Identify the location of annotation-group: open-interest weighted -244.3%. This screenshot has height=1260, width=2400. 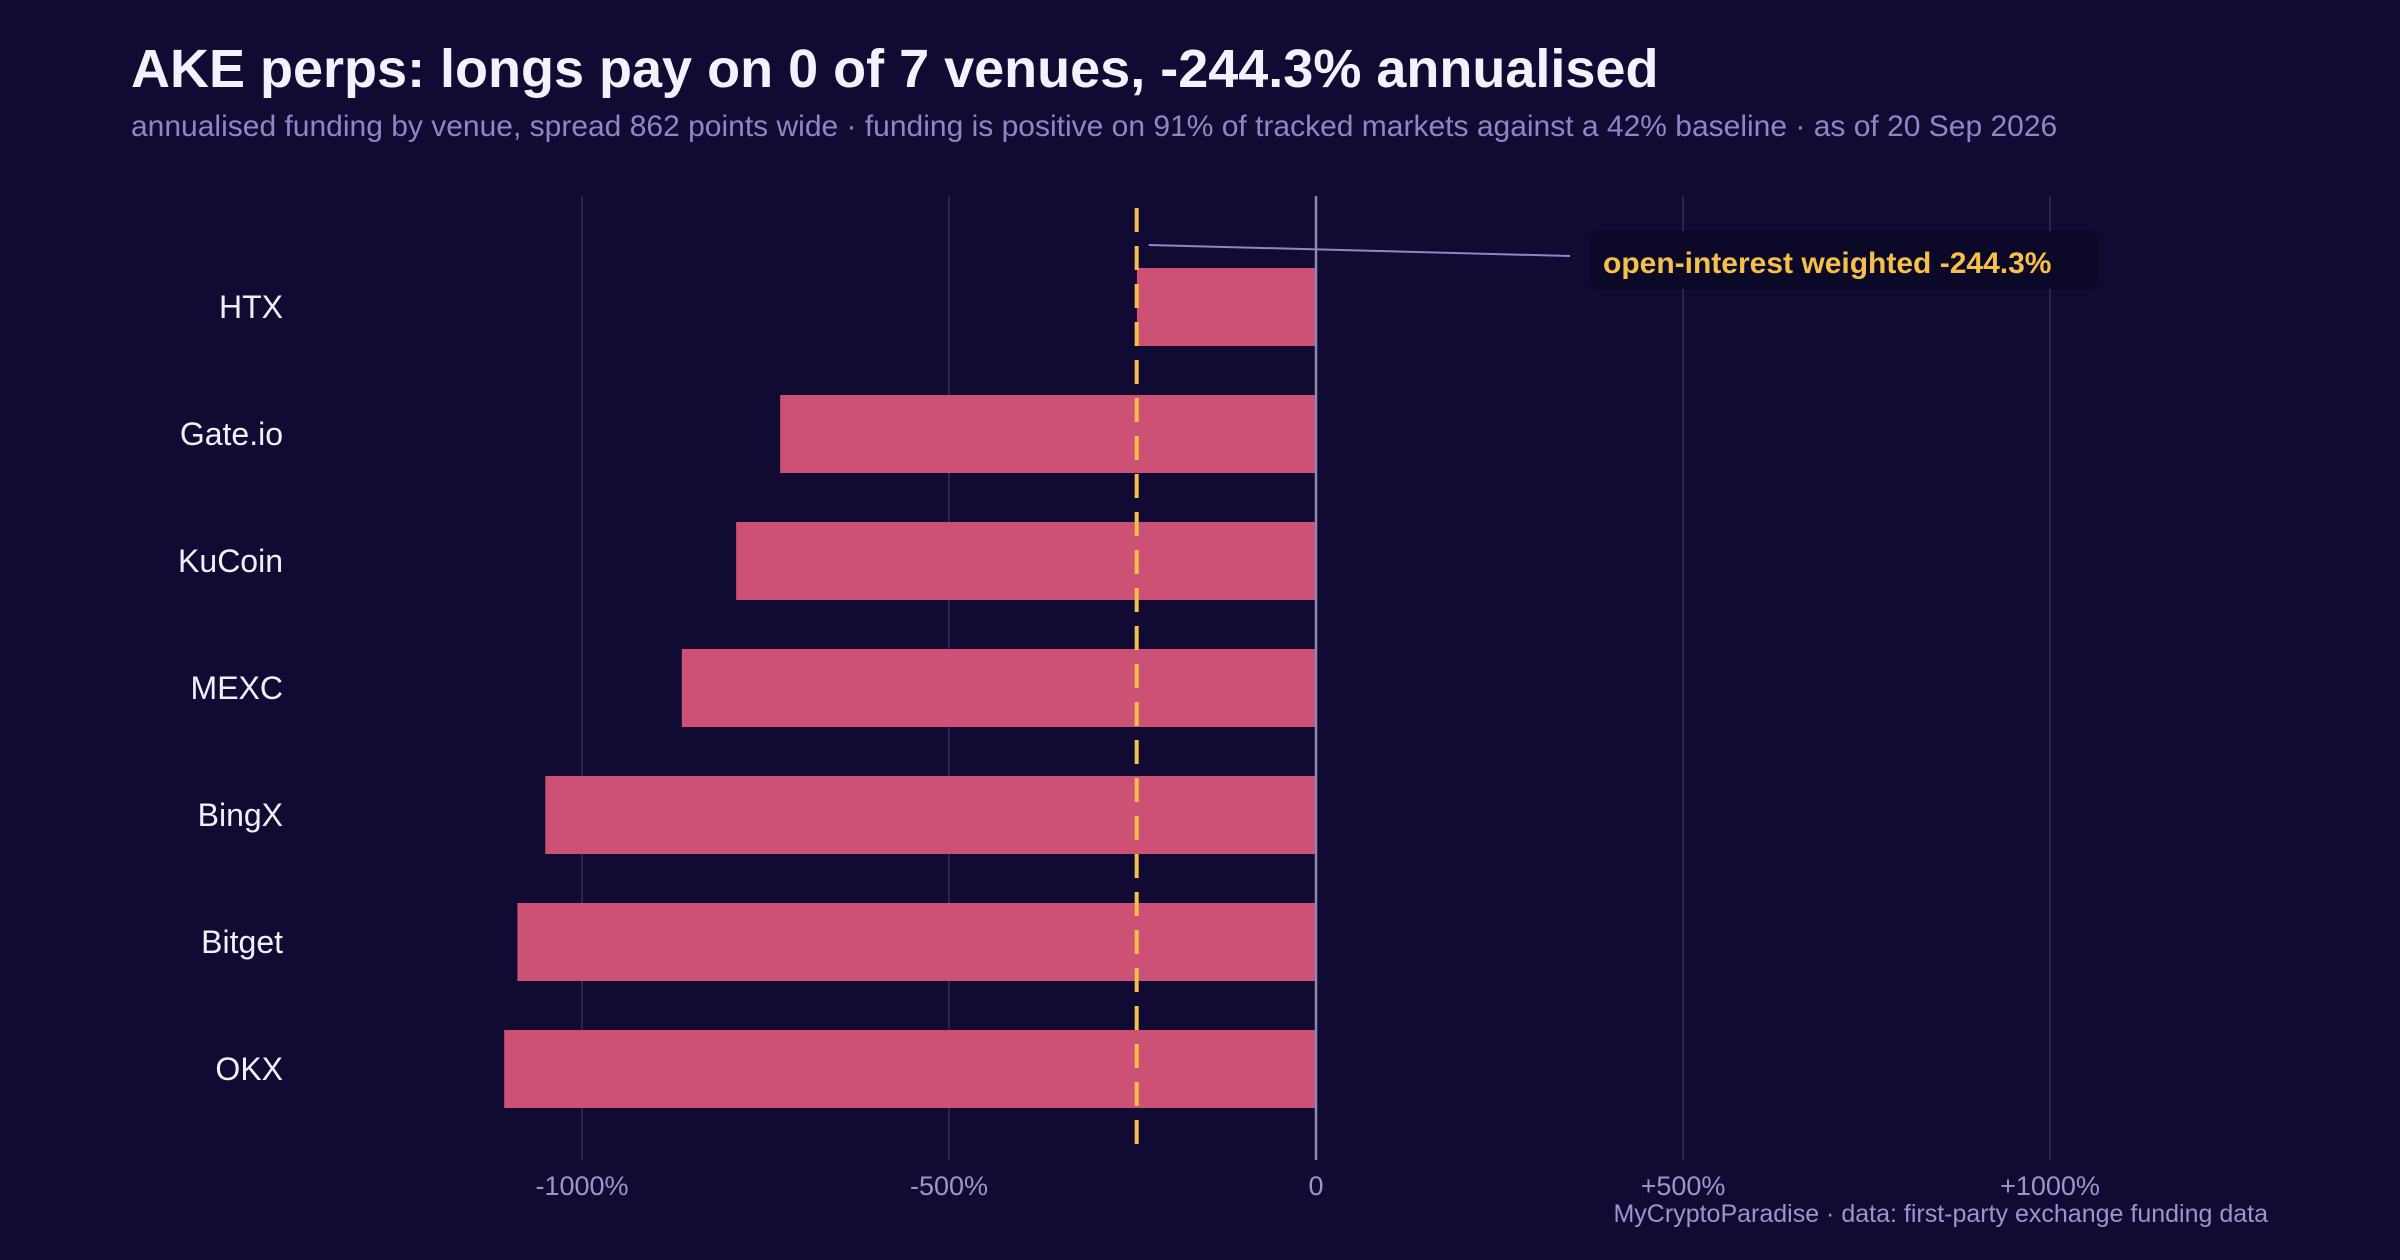
(1623, 260).